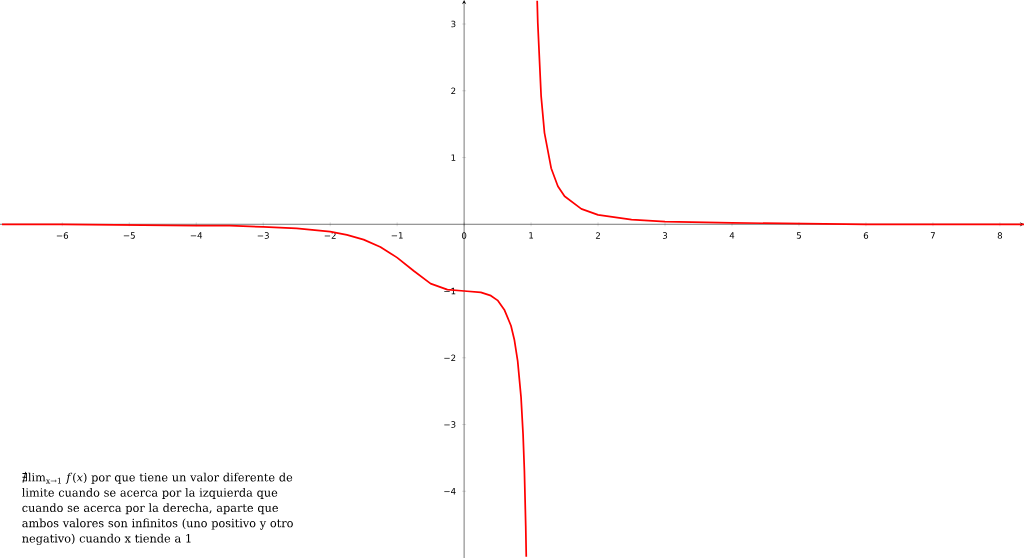  Describe the element at coordinates (531, 235) in the screenshot. I see `x-tick-label: 1` at that location.